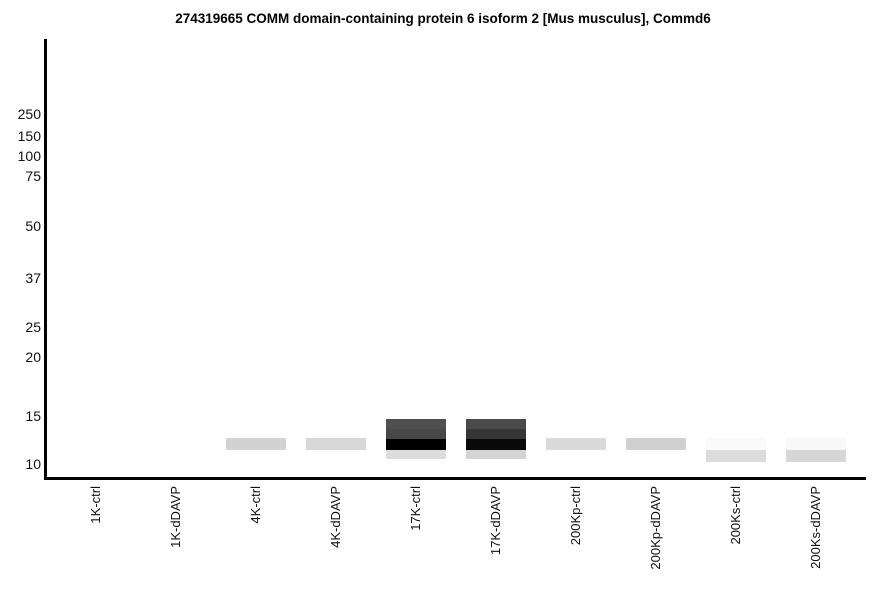 The image size is (886, 595). What do you see at coordinates (29, 114) in the screenshot?
I see `y-axis-tick-label: 250` at bounding box center [29, 114].